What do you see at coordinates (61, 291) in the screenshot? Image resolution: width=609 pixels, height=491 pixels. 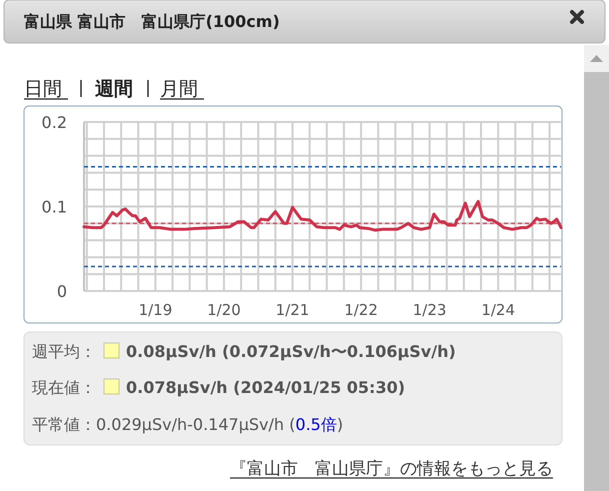 I see `y-tick-label: 0` at bounding box center [61, 291].